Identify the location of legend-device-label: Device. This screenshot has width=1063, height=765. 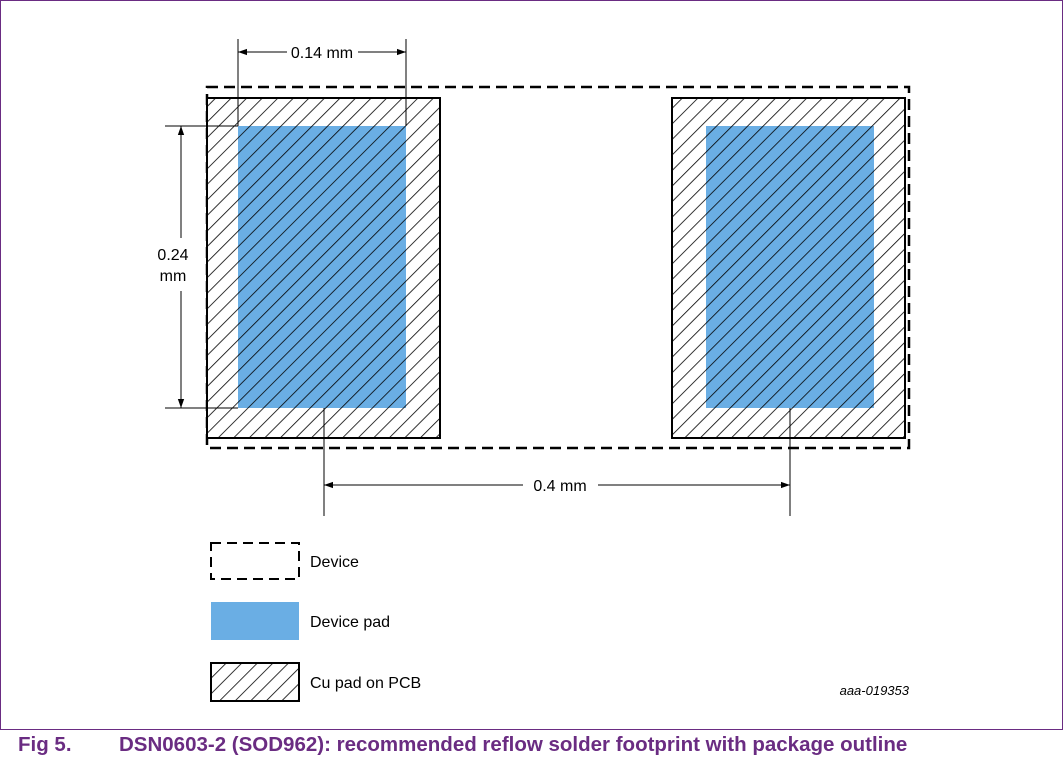
(334, 562).